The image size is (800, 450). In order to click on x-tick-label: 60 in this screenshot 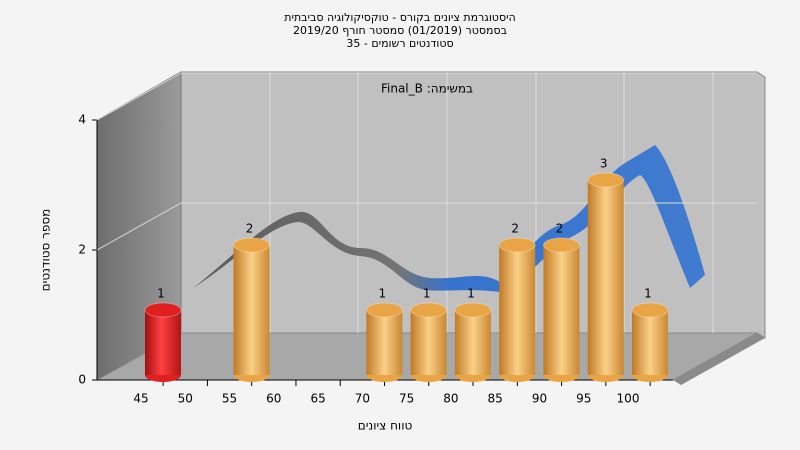, I will do `click(273, 399)`.